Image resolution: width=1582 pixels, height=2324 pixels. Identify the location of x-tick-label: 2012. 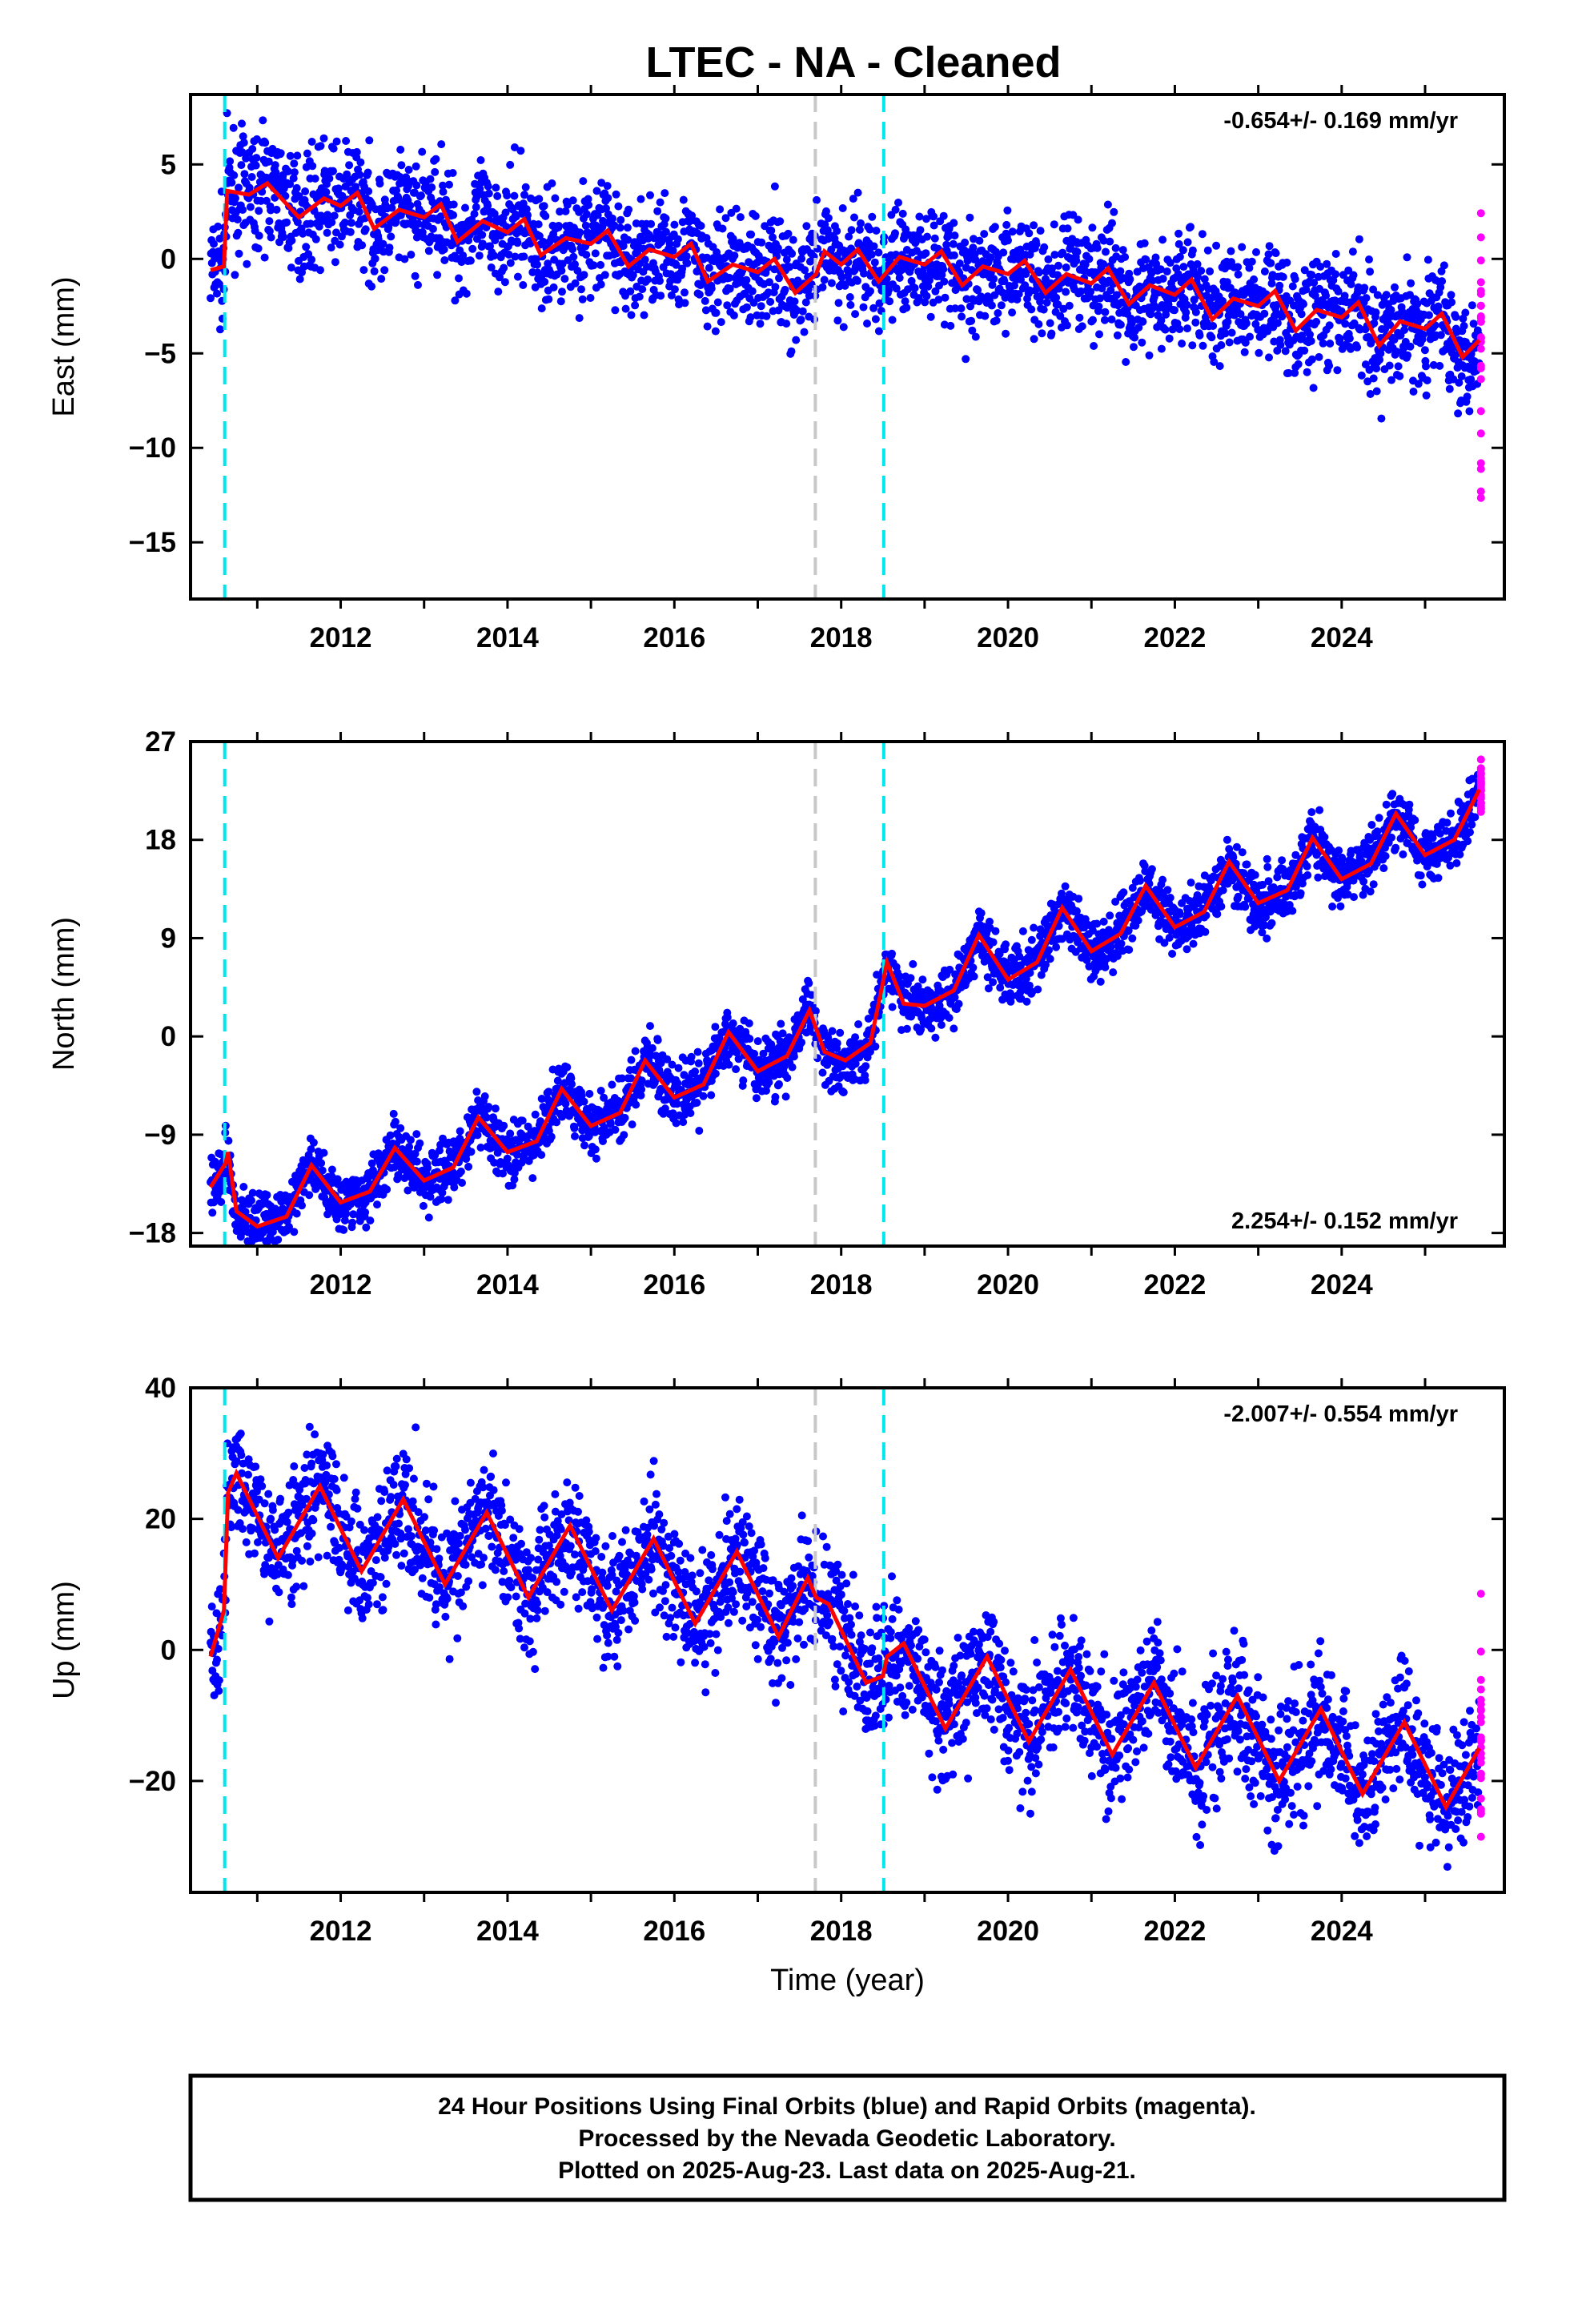
(341, 637).